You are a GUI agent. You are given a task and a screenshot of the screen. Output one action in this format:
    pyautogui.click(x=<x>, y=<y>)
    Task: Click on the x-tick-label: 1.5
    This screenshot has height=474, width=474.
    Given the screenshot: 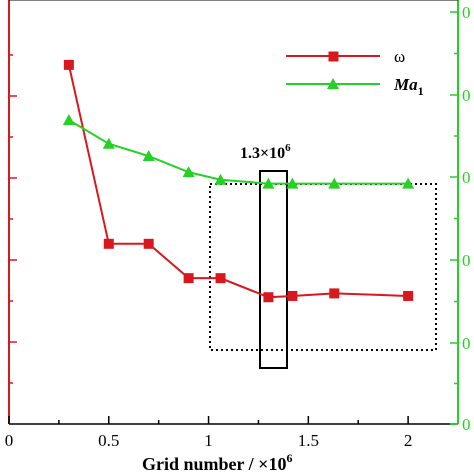 What is the action you would take?
    pyautogui.click(x=308, y=440)
    